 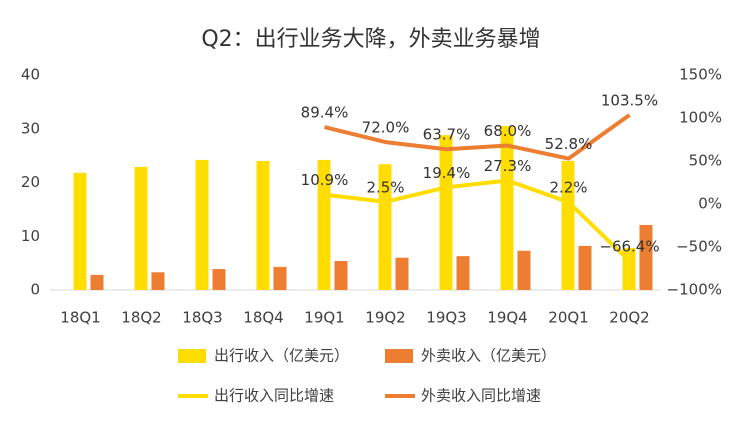 I want to click on y2-tick-label: −50%, so click(x=699, y=247).